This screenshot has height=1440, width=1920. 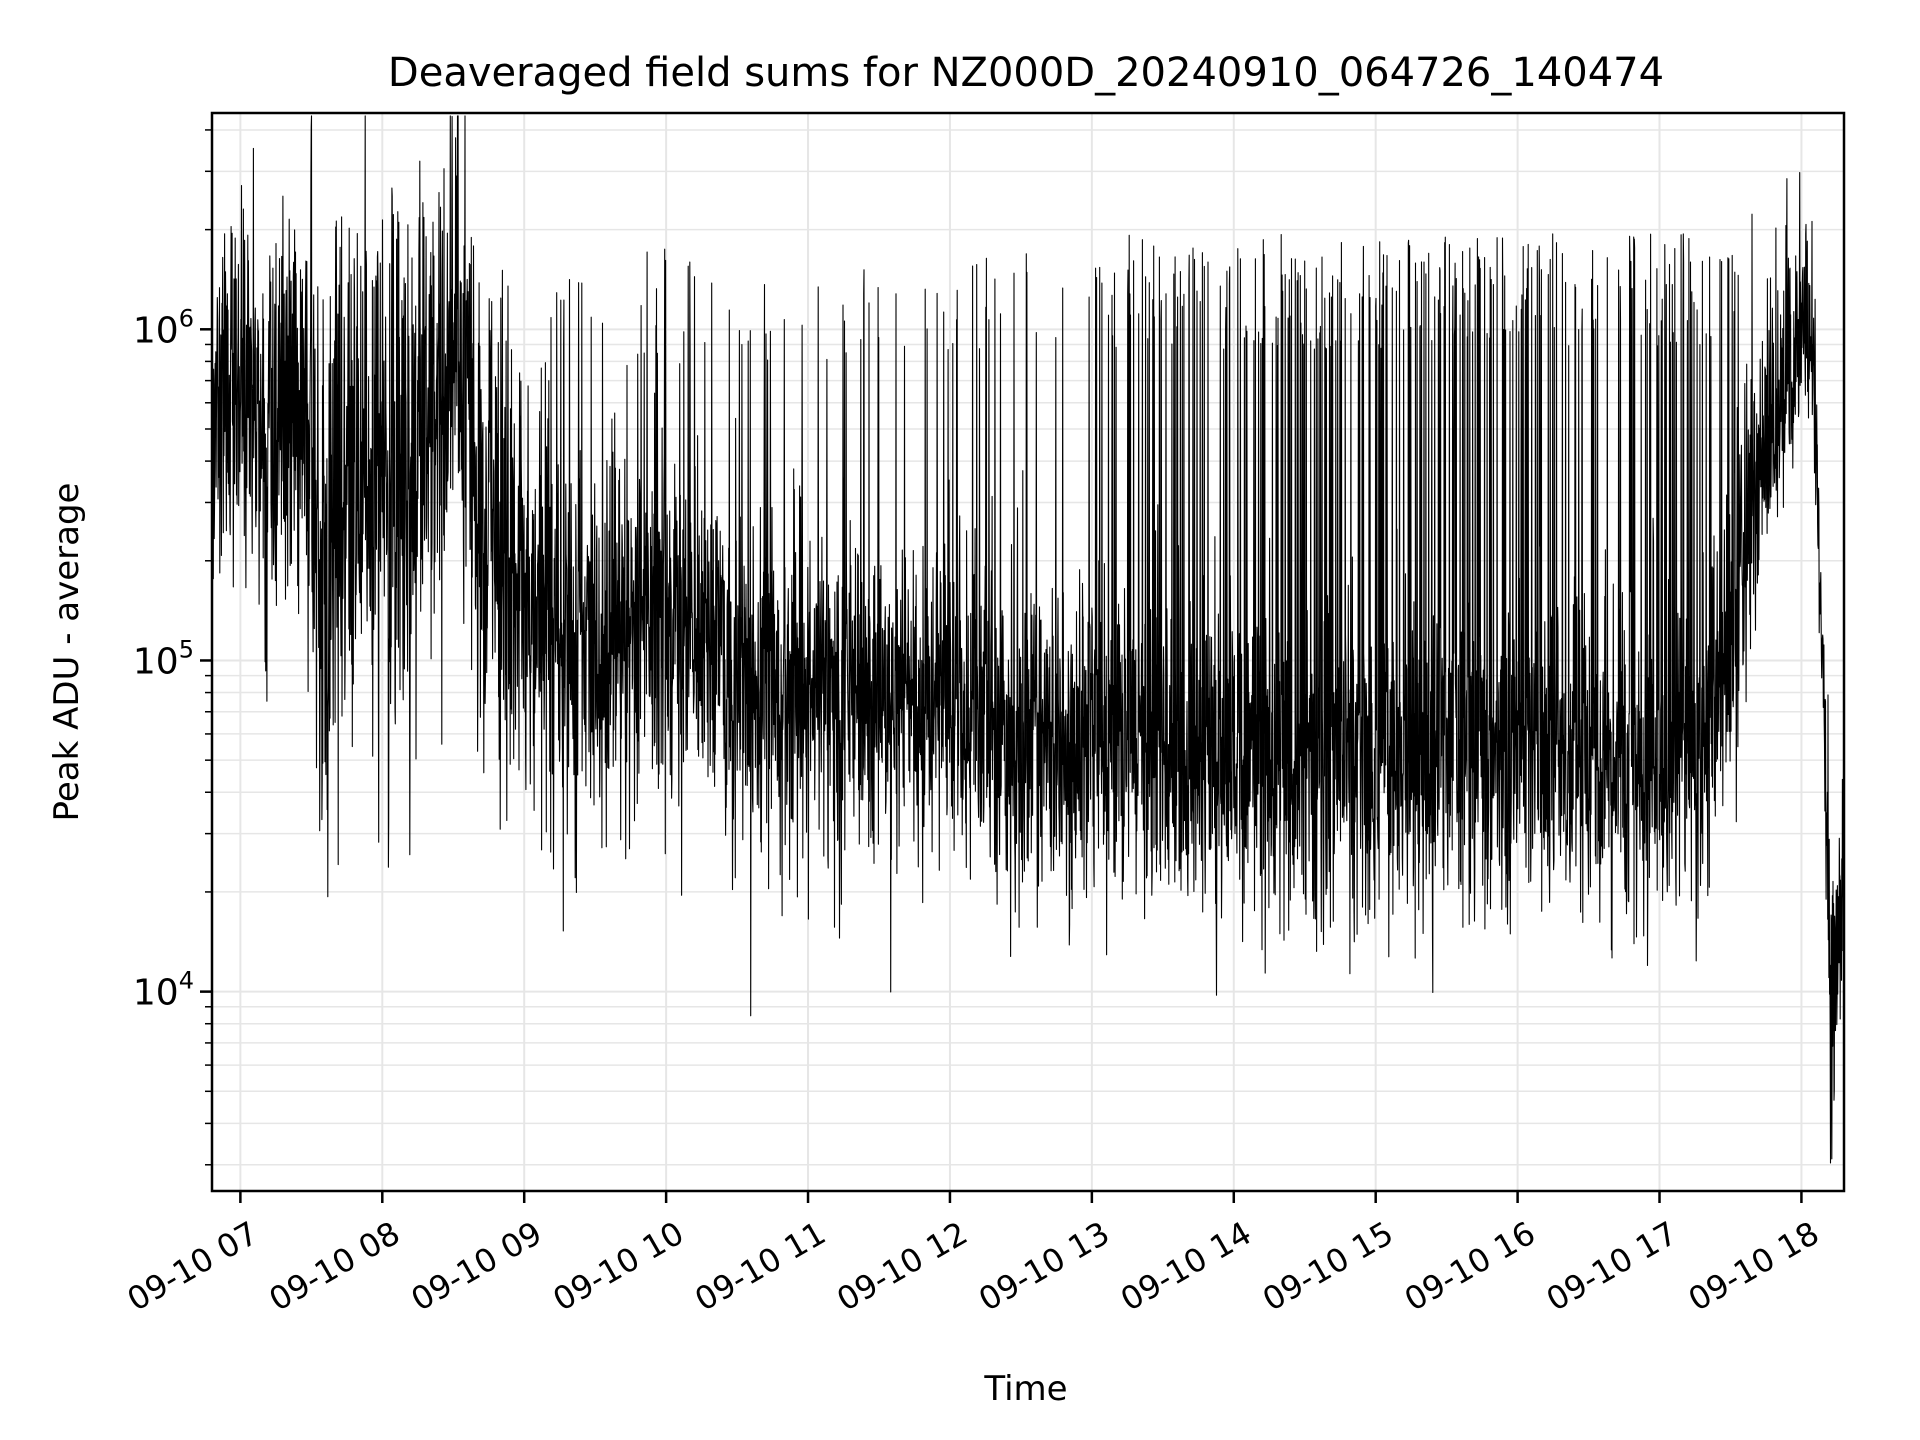 What do you see at coordinates (619, 1266) in the screenshot?
I see `x-tick-label: 09-10 10` at bounding box center [619, 1266].